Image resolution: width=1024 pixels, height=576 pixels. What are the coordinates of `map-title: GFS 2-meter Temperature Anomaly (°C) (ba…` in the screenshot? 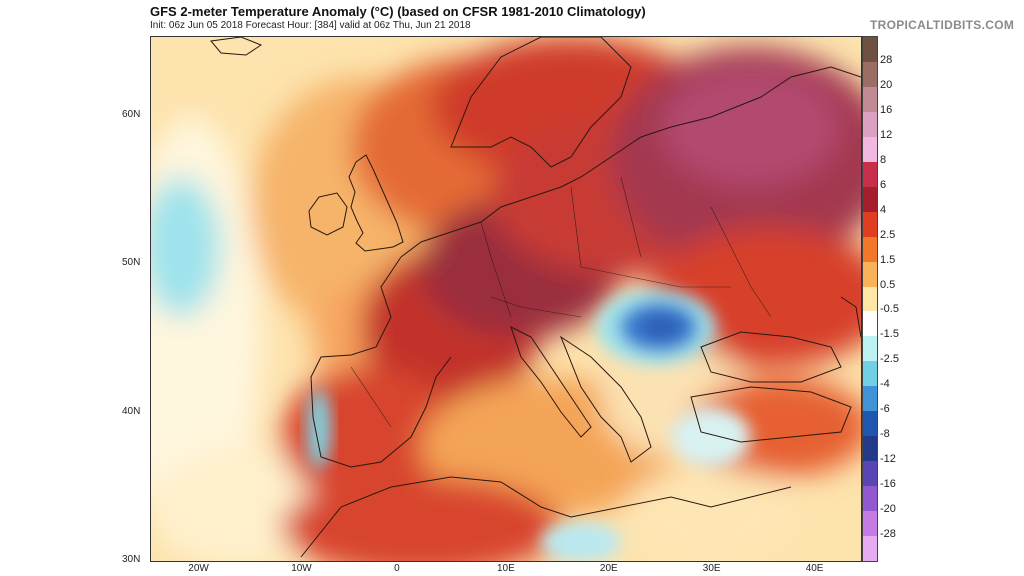 It's located at (398, 11).